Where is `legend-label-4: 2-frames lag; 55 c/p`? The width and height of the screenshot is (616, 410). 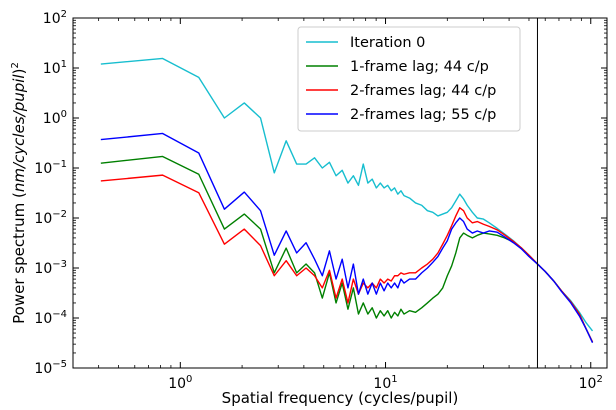 legend-label-4: 2-frames lag; 55 c/p is located at coordinates (423, 115).